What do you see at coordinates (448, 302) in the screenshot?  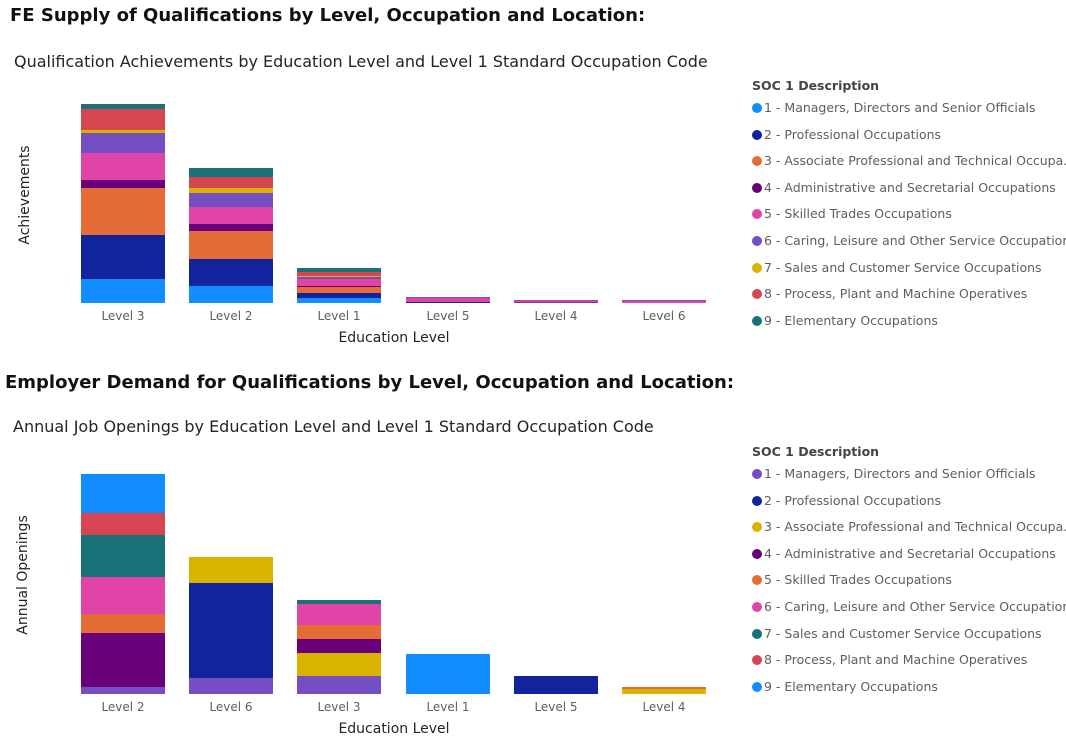 I see `bar-segment-level-5-soc2` at bounding box center [448, 302].